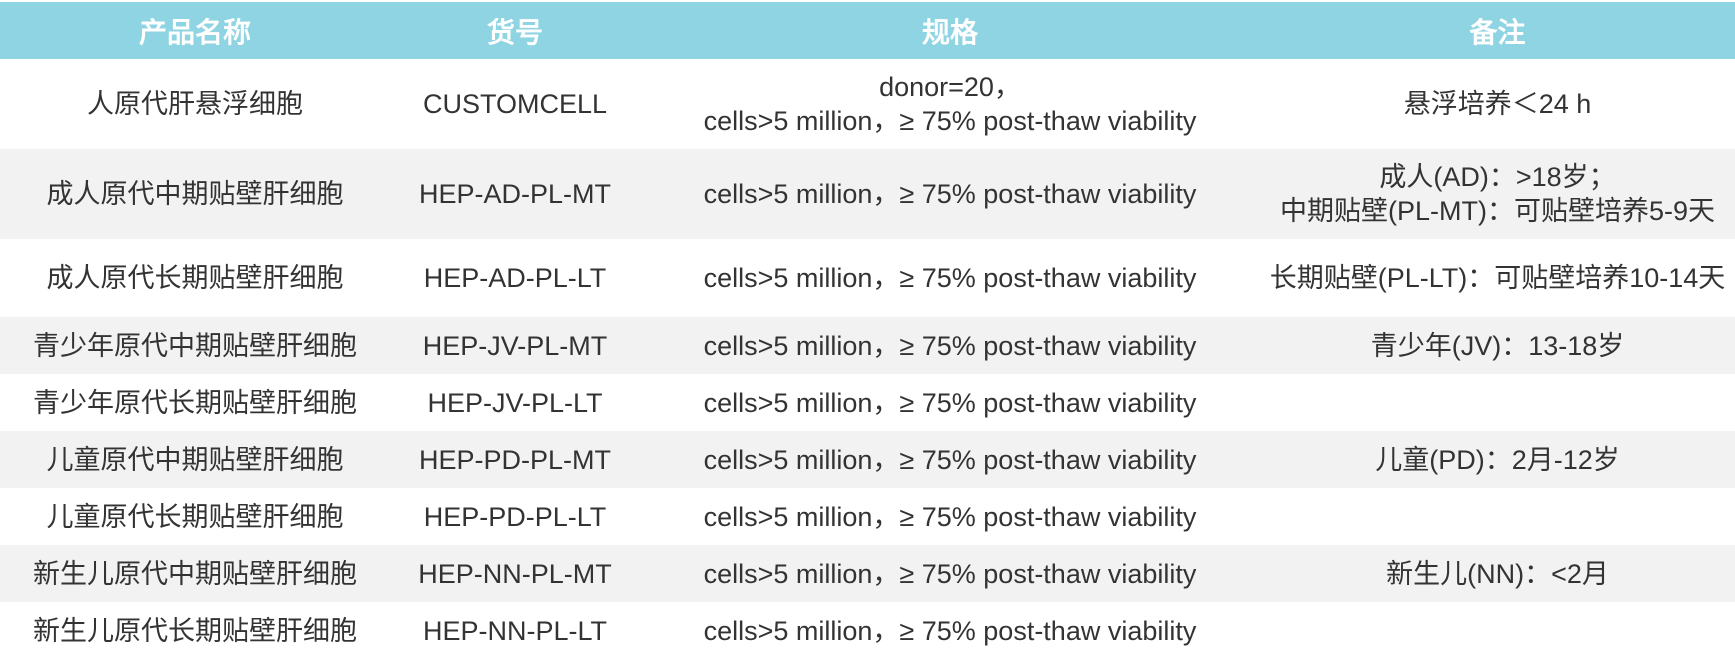 The image size is (1735, 659). I want to click on item-number-cell: HEP-JV-PL-MT, so click(515, 345).